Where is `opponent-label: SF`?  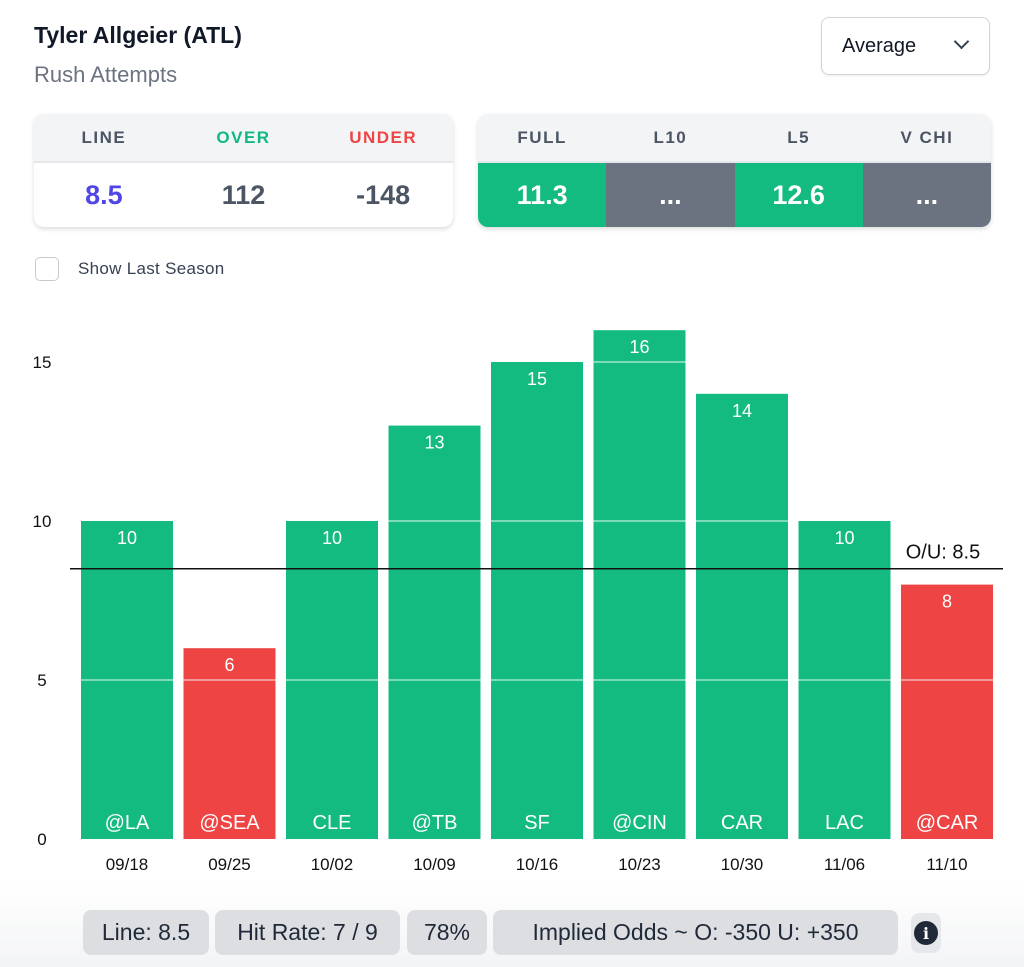
opponent-label: SF is located at coordinates (537, 823).